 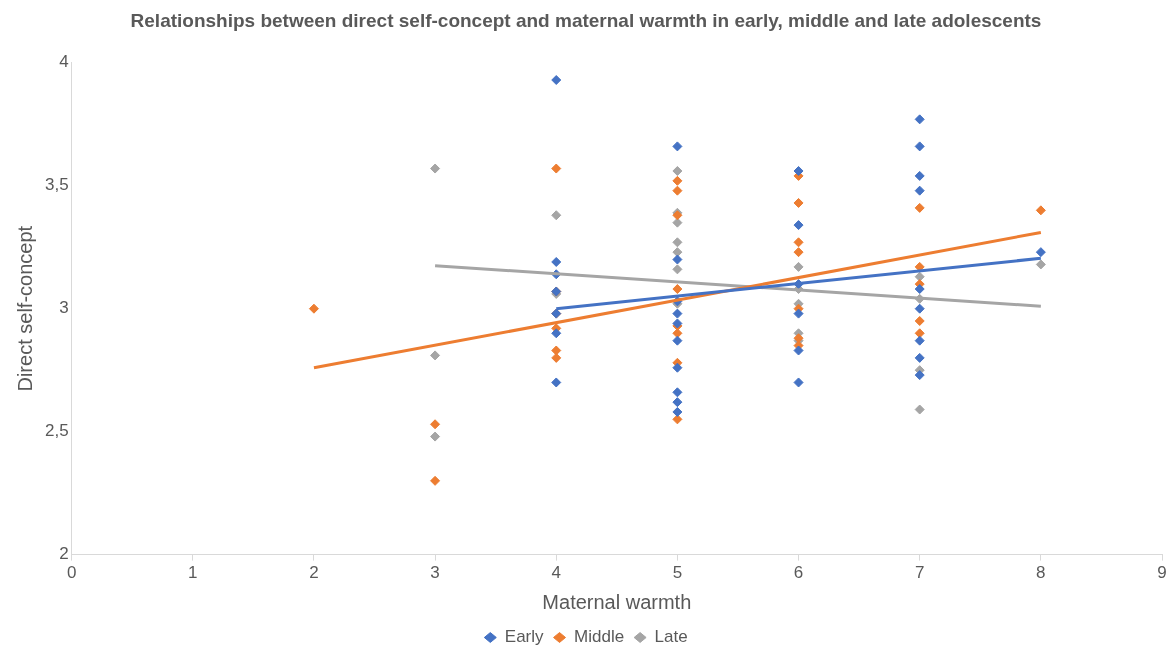 I want to click on legend-label: Early, so click(x=524, y=637).